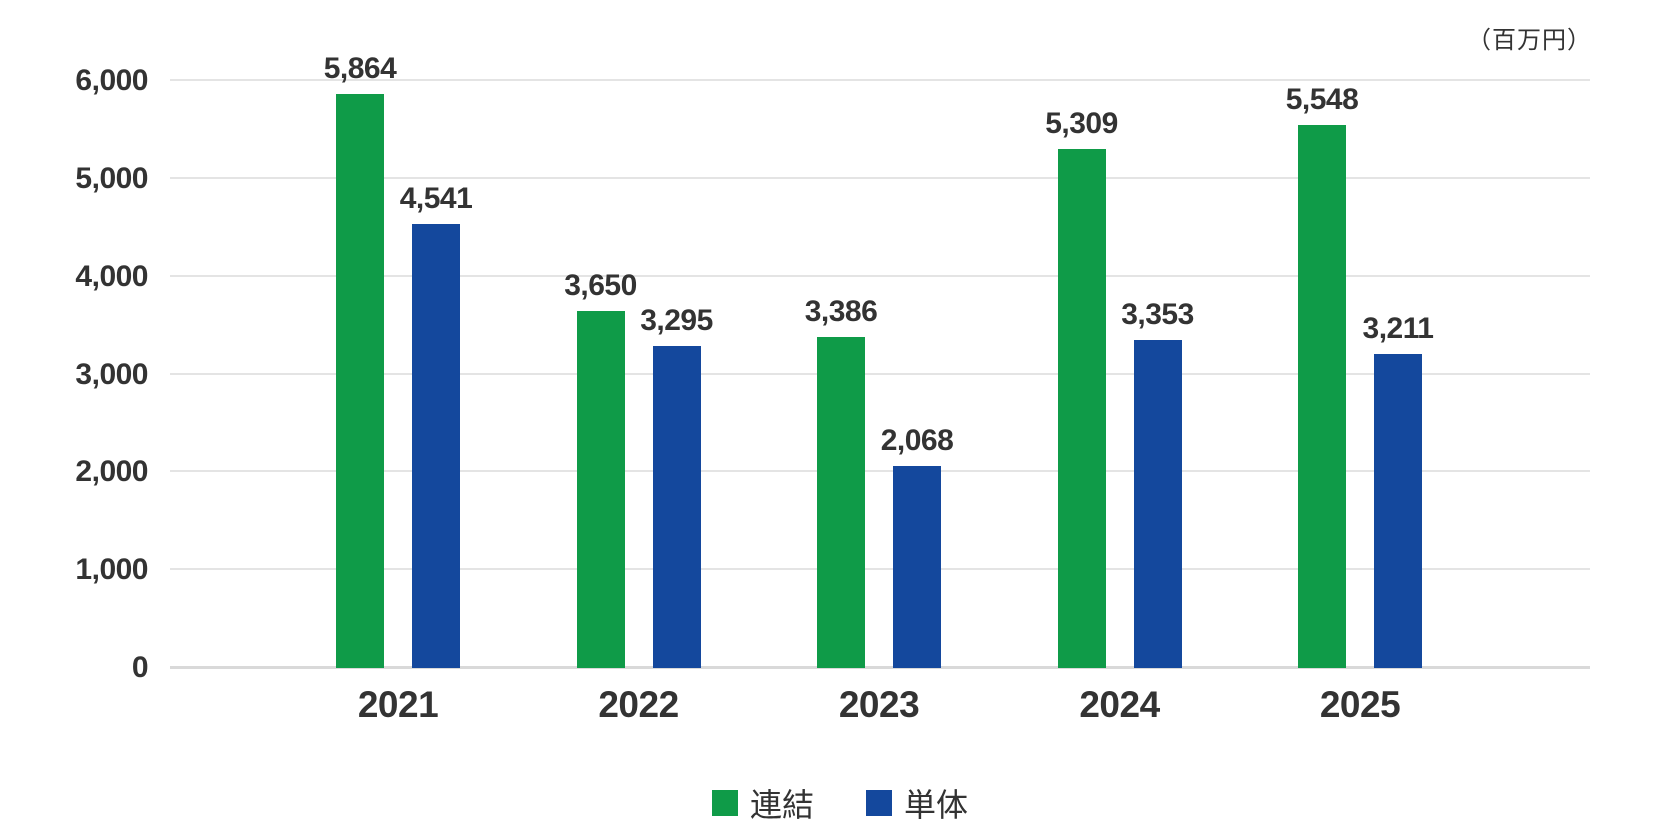 Image resolution: width=1680 pixels, height=840 pixels. Describe the element at coordinates (111, 472) in the screenshot. I see `y-tick-label: 2,000` at that location.